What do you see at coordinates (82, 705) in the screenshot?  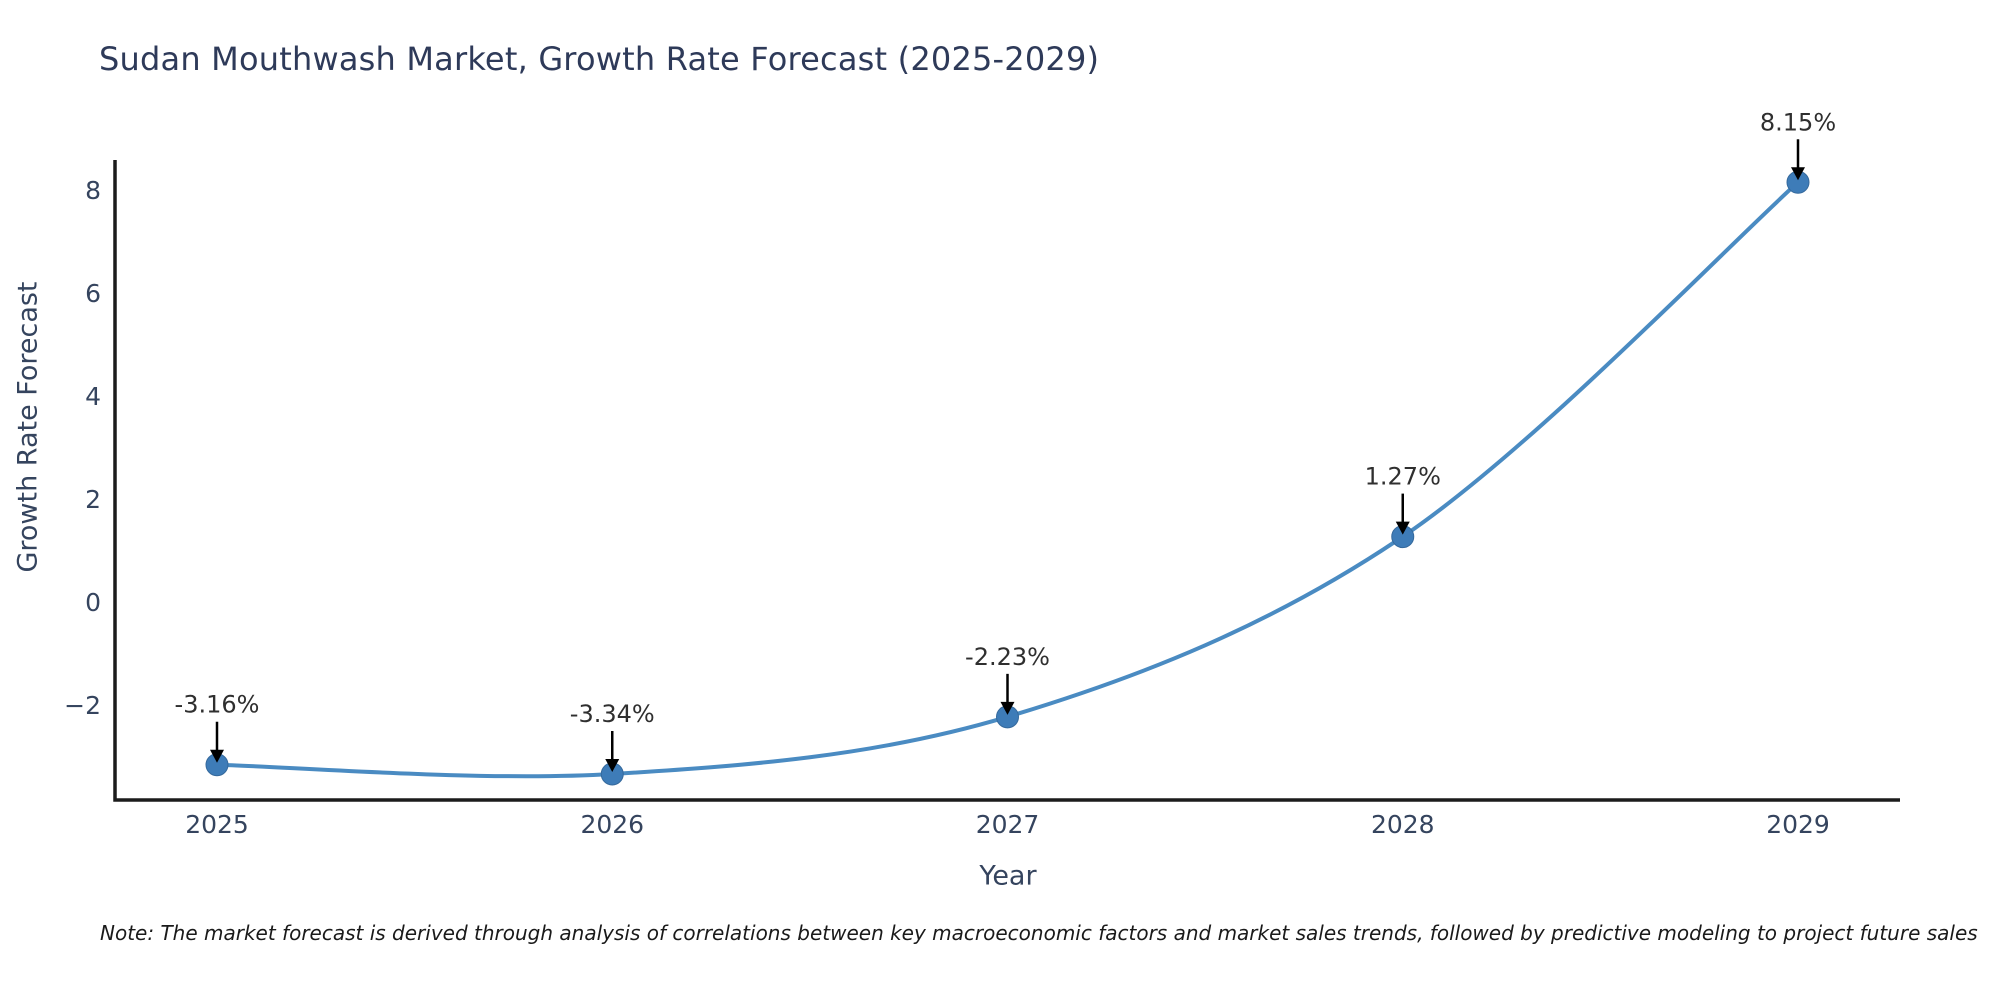 I see `y-tick-label: −2` at bounding box center [82, 705].